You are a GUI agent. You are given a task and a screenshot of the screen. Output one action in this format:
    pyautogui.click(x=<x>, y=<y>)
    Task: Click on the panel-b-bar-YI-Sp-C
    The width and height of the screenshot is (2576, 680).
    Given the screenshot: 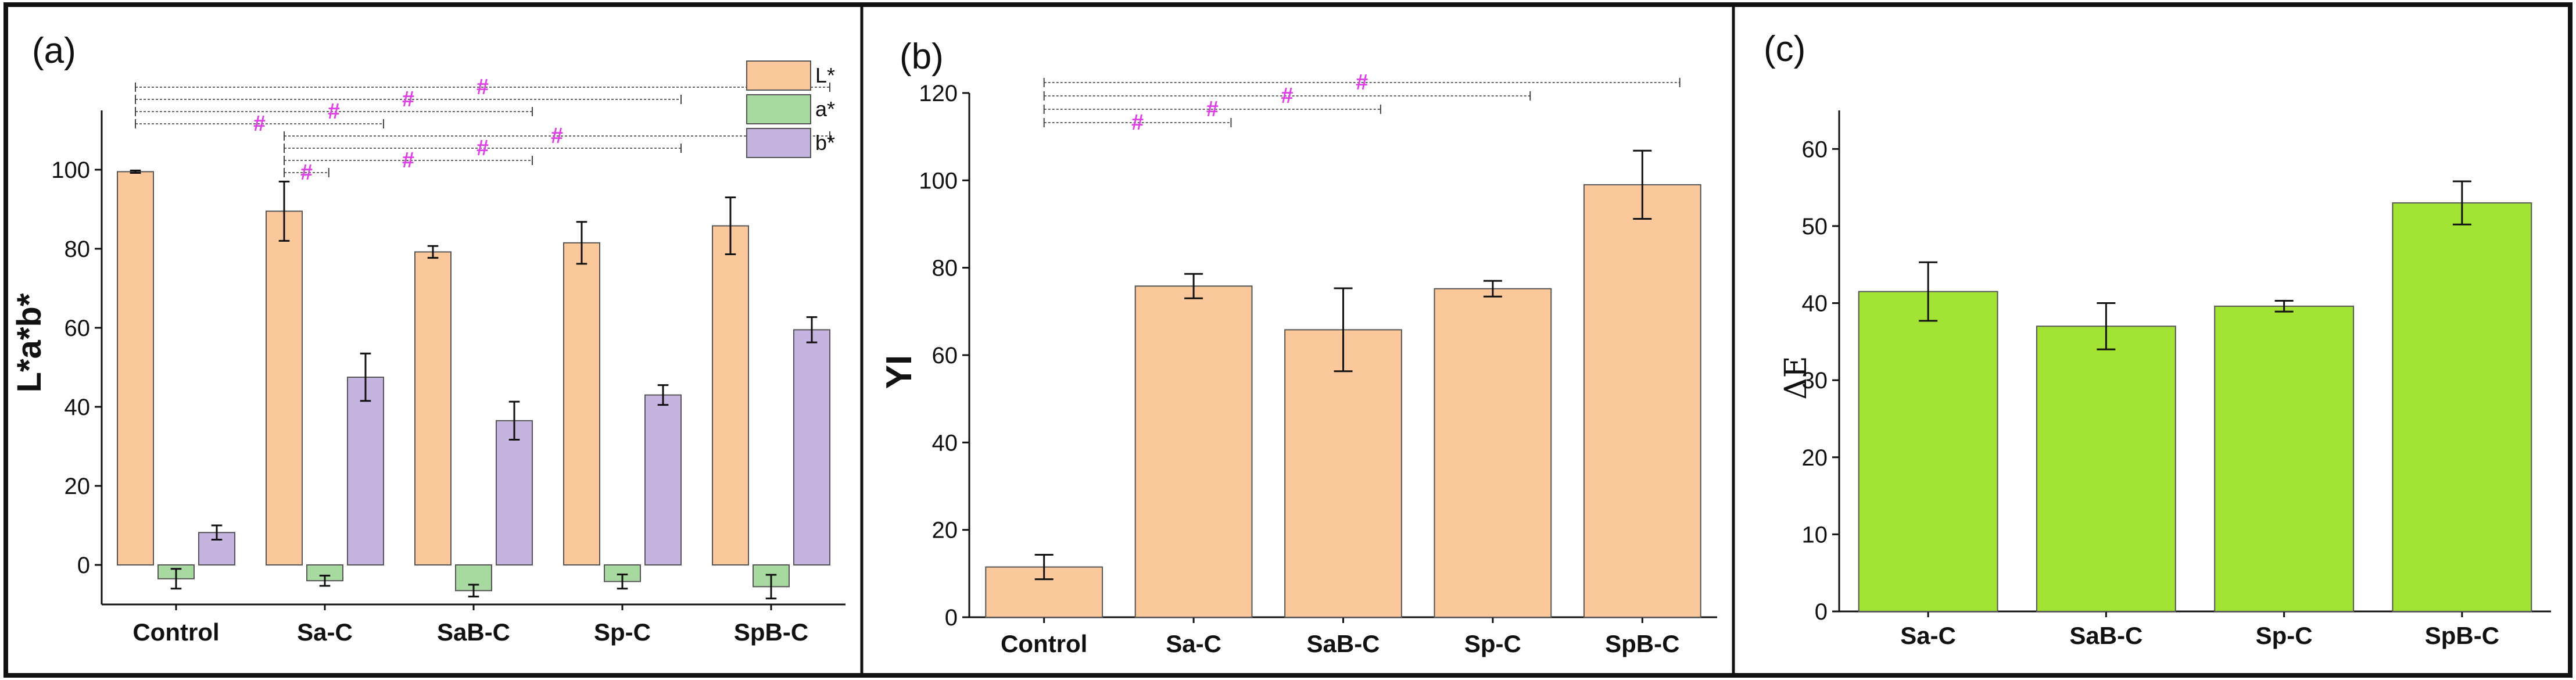 What is the action you would take?
    pyautogui.click(x=1493, y=453)
    